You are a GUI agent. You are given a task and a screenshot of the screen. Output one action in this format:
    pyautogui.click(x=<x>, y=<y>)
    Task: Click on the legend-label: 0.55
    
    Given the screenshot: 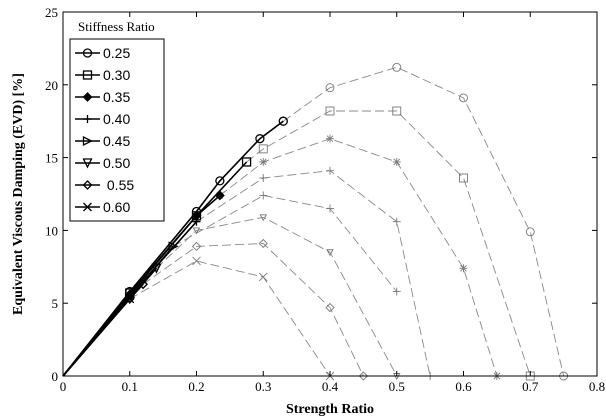 What is the action you would take?
    pyautogui.click(x=118, y=185)
    